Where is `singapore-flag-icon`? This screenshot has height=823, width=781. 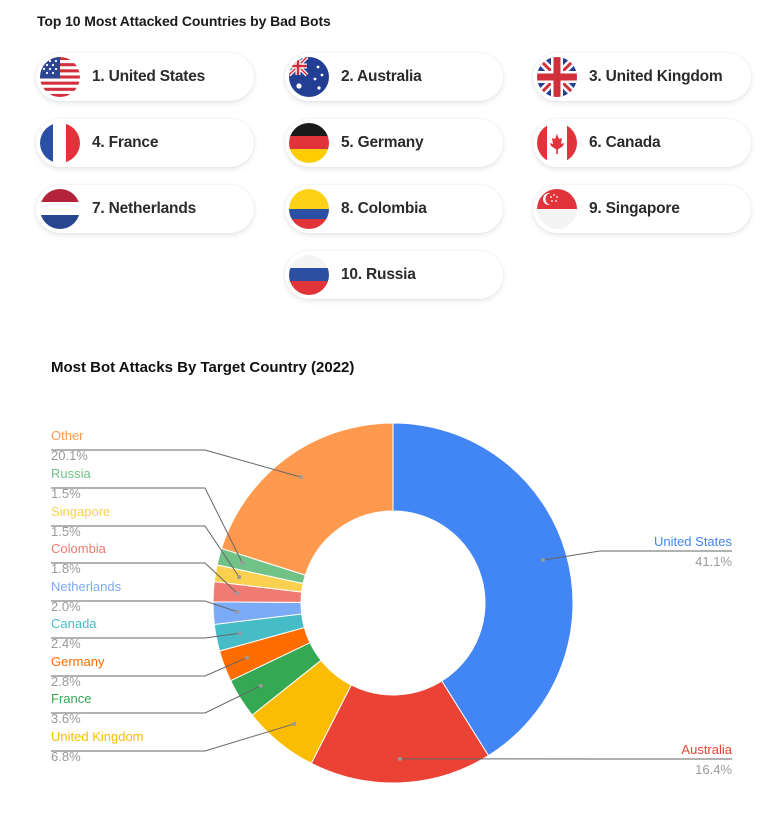 singapore-flag-icon is located at coordinates (557, 209).